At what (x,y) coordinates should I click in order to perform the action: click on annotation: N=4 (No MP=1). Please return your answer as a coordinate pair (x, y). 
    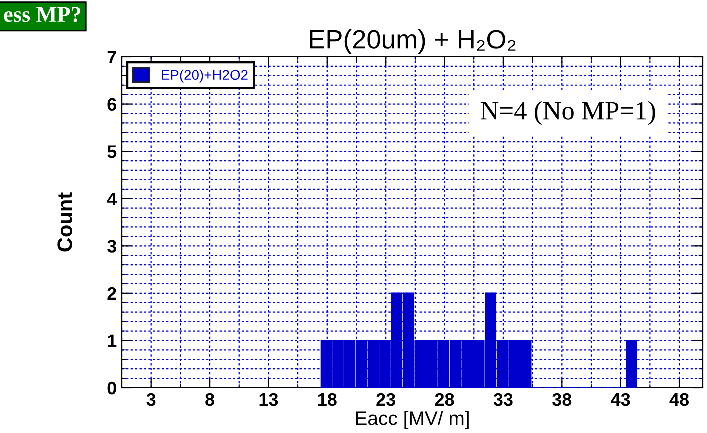
    Looking at the image, I should click on (568, 113).